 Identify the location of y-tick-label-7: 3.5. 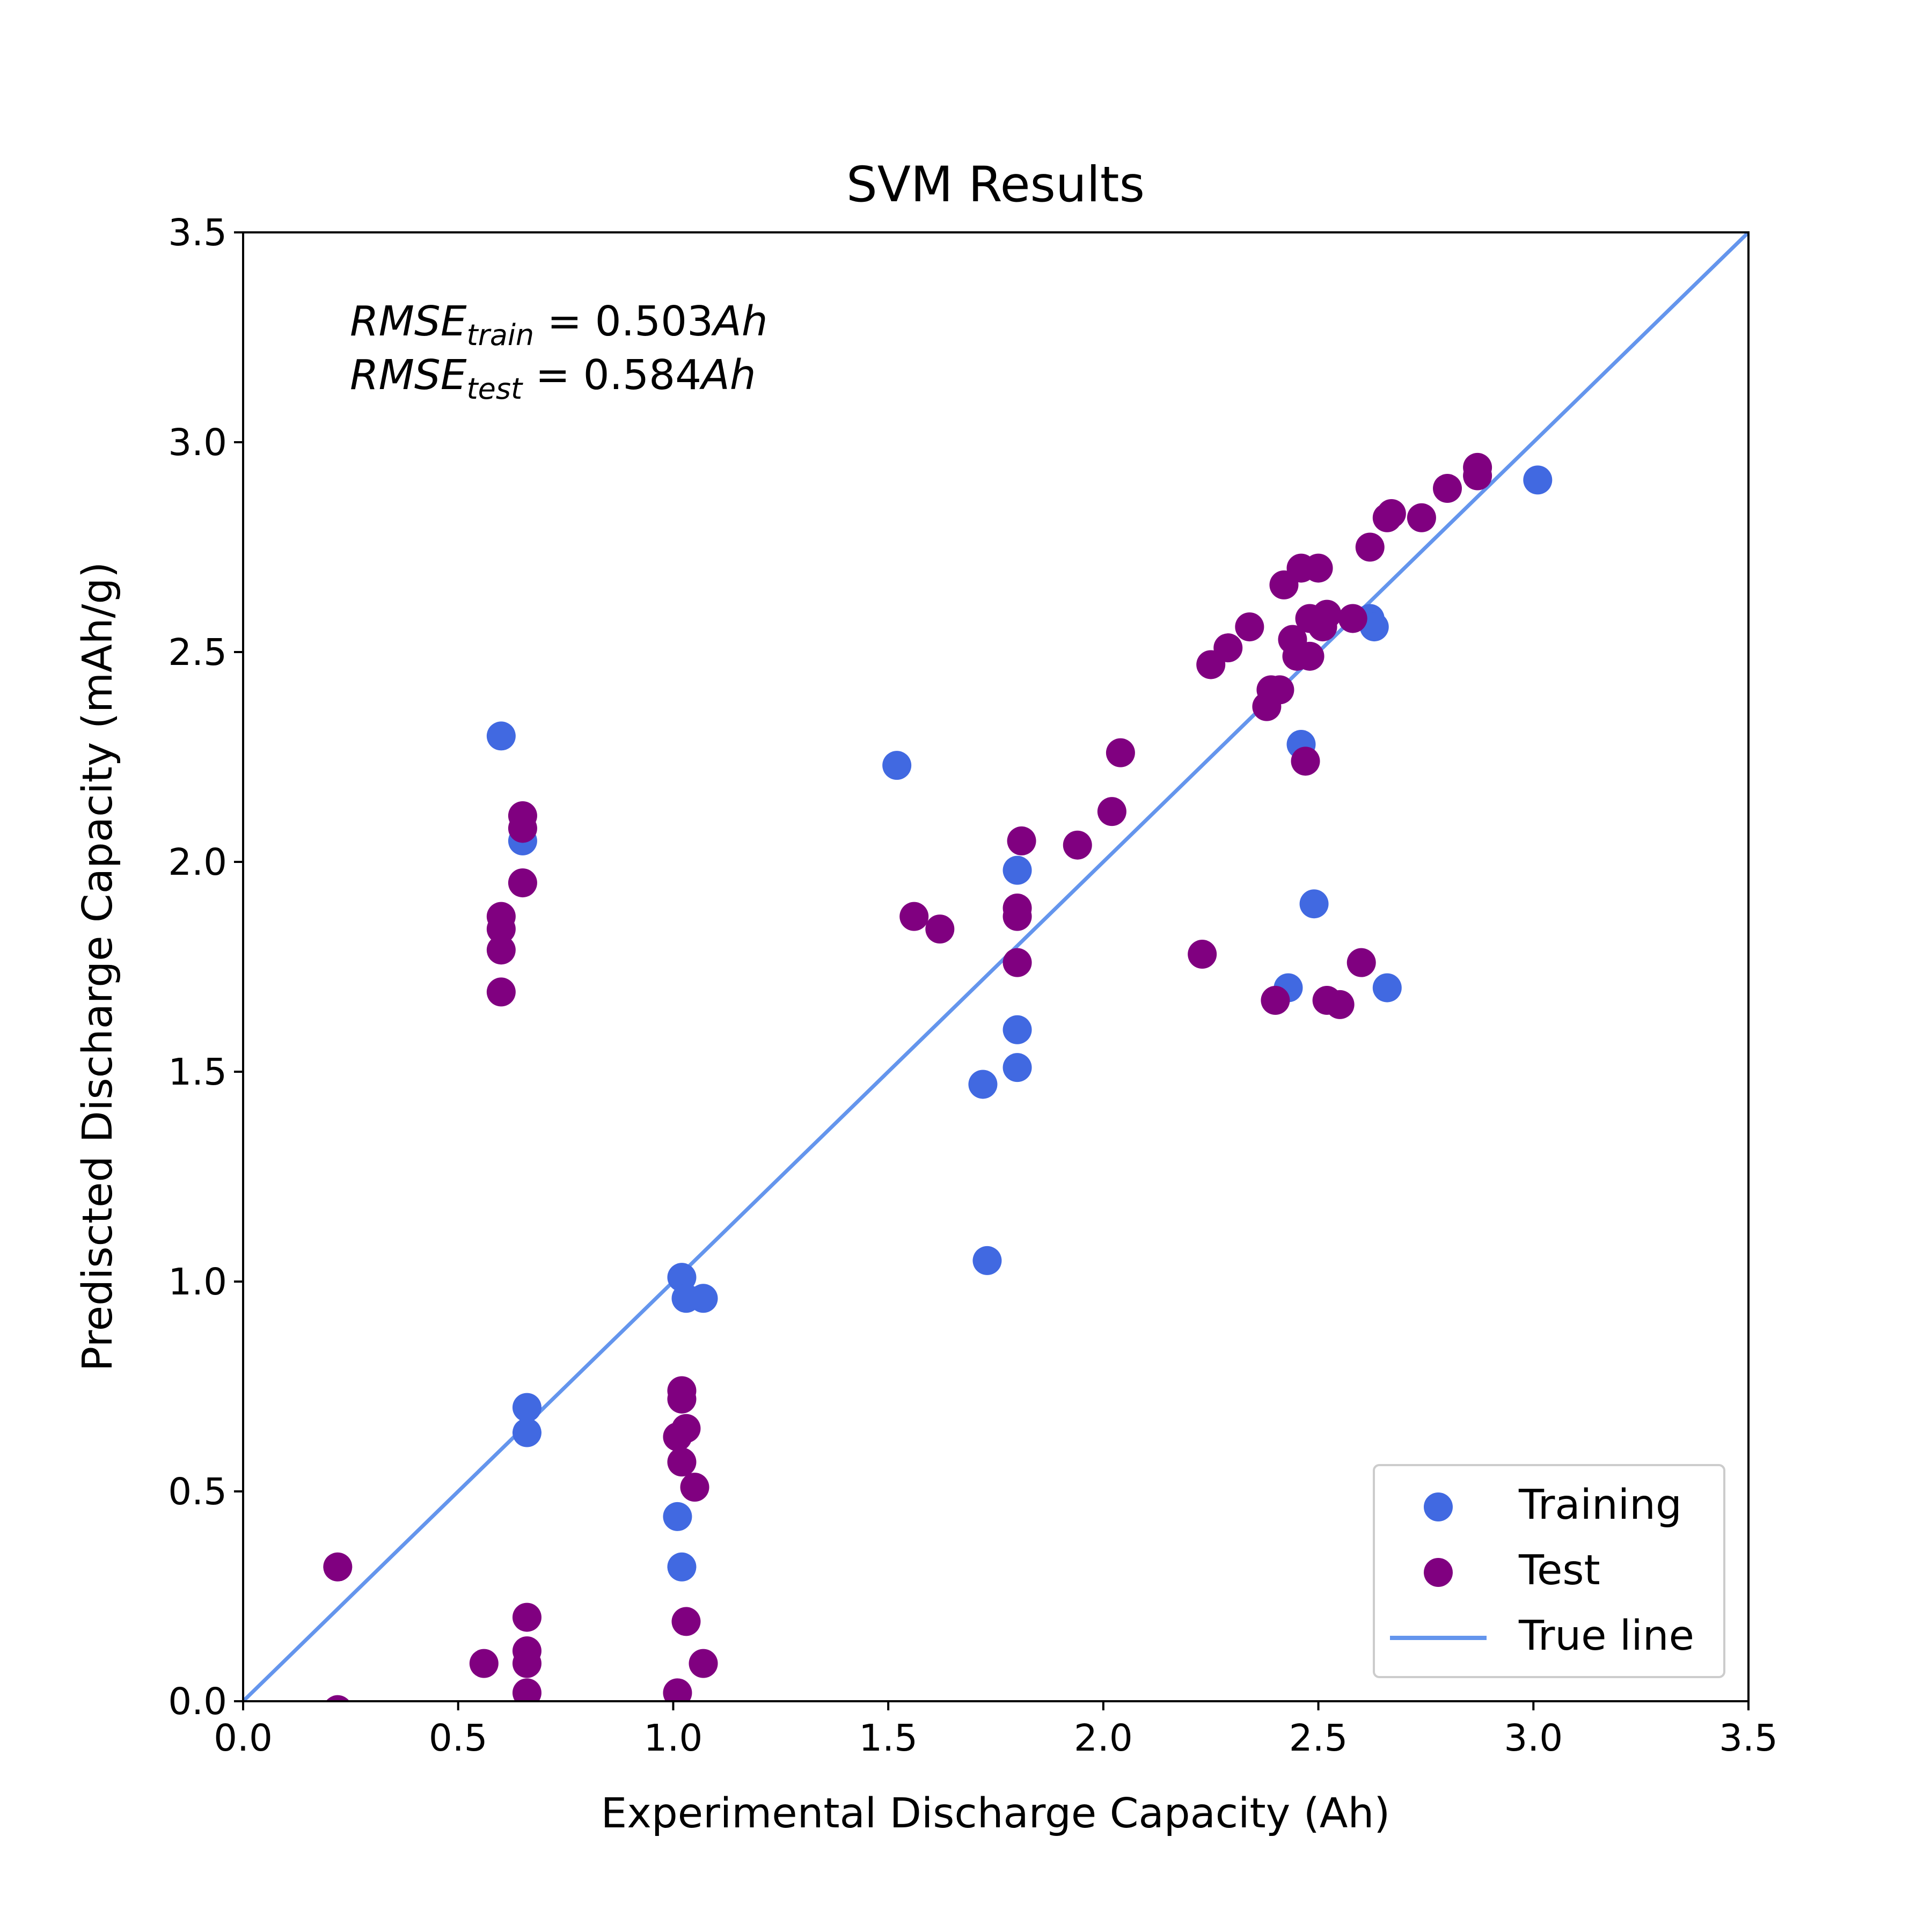
(197, 232).